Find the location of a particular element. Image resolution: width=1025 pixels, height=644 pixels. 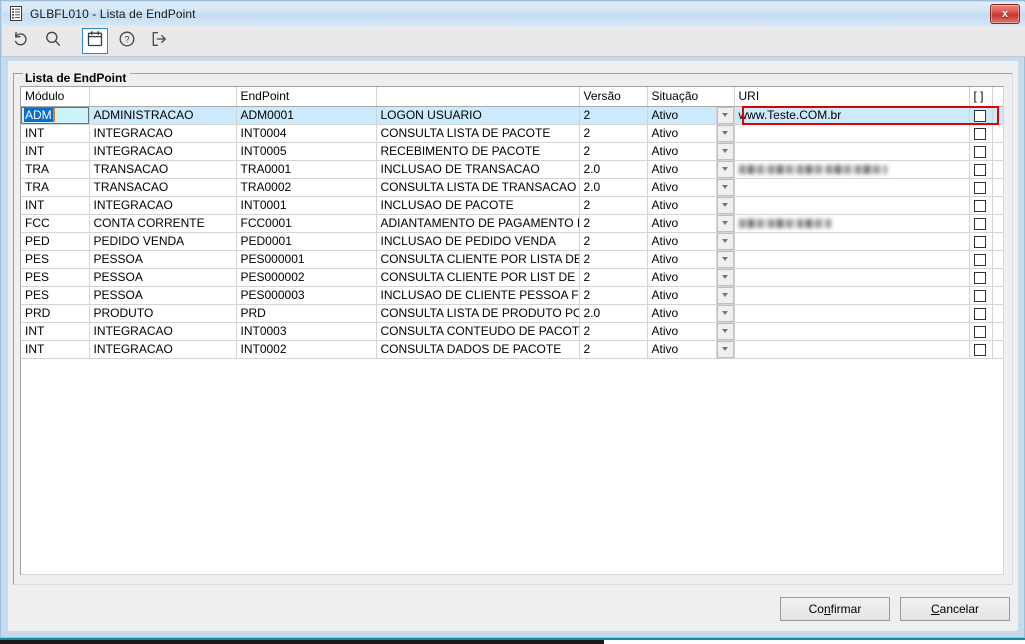

cell-modulo-descricao: TRANSACAO is located at coordinates (163, 187).